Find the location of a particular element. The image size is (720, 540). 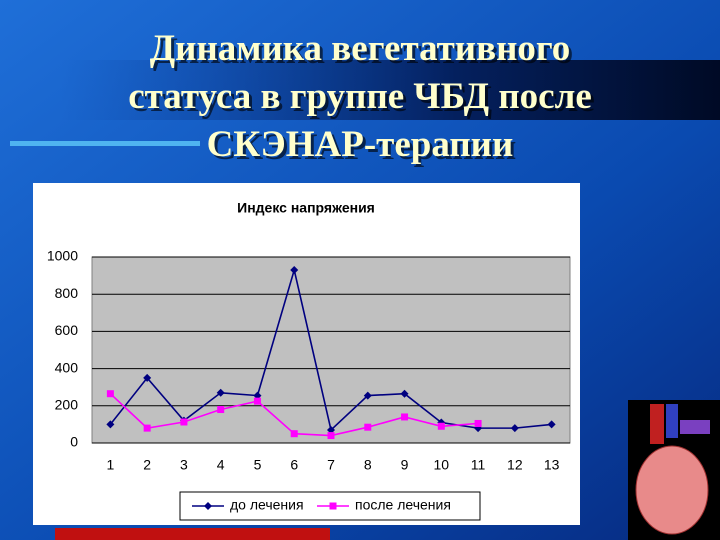

x-tick-label: 10 is located at coordinates (442, 465).